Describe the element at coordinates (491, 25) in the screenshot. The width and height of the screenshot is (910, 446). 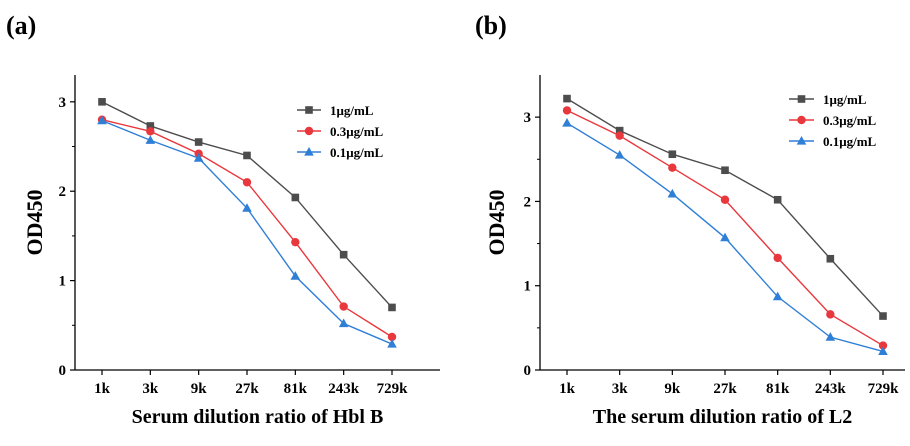
I see `panel-label: (b)` at that location.